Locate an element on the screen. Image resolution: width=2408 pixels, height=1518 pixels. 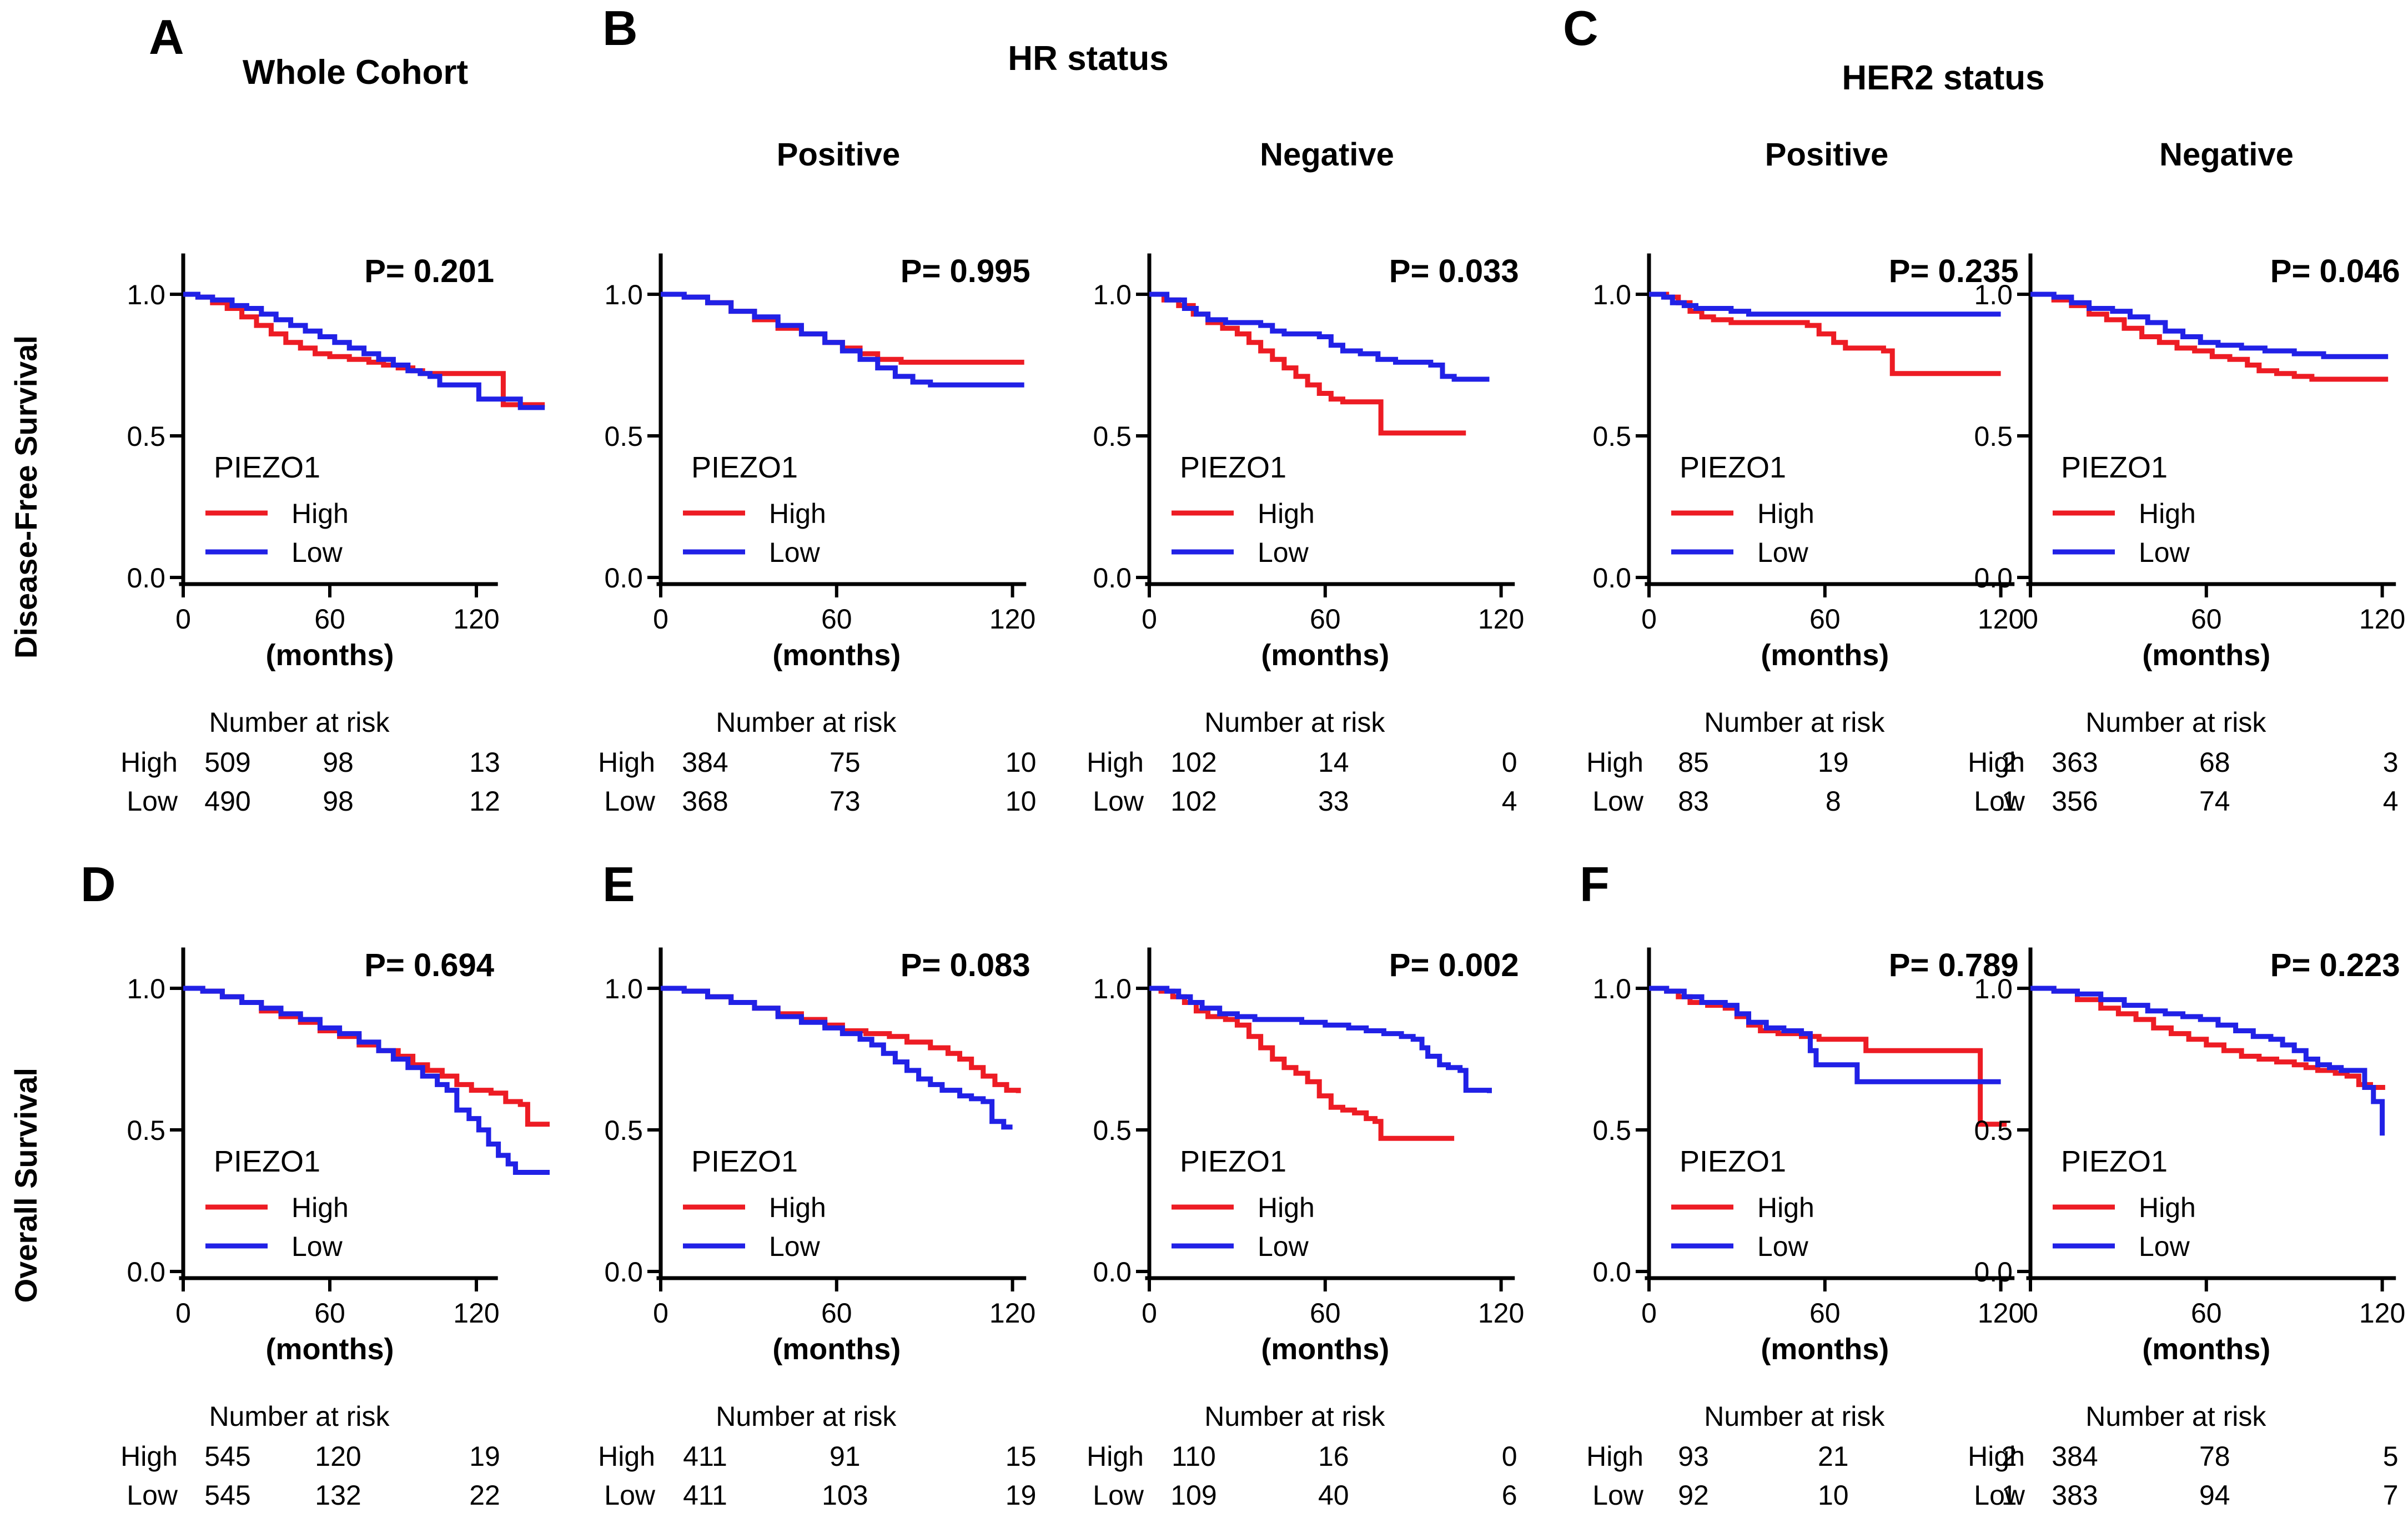
sub-header-her2-positive: Positive is located at coordinates (1826, 155).